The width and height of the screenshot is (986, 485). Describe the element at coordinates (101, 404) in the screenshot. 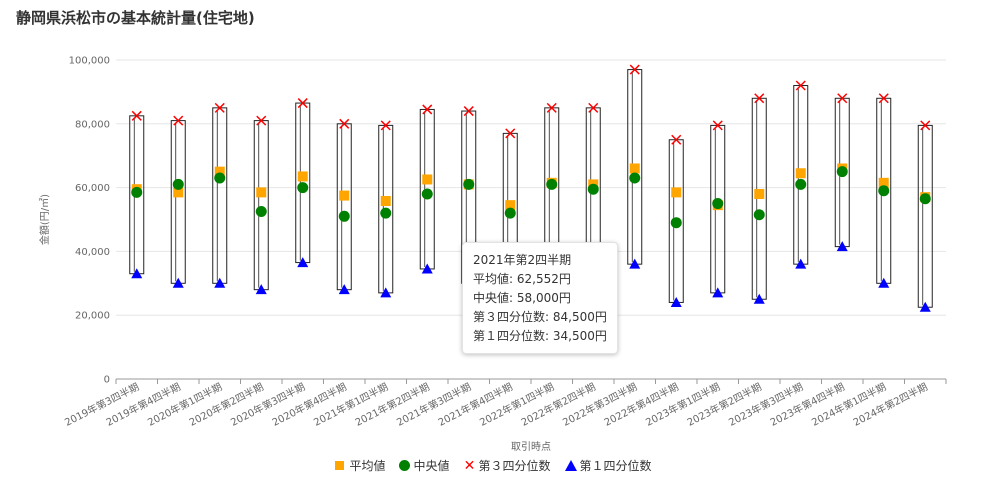

I see `x-tick-label: 2019年第3四半期` at that location.